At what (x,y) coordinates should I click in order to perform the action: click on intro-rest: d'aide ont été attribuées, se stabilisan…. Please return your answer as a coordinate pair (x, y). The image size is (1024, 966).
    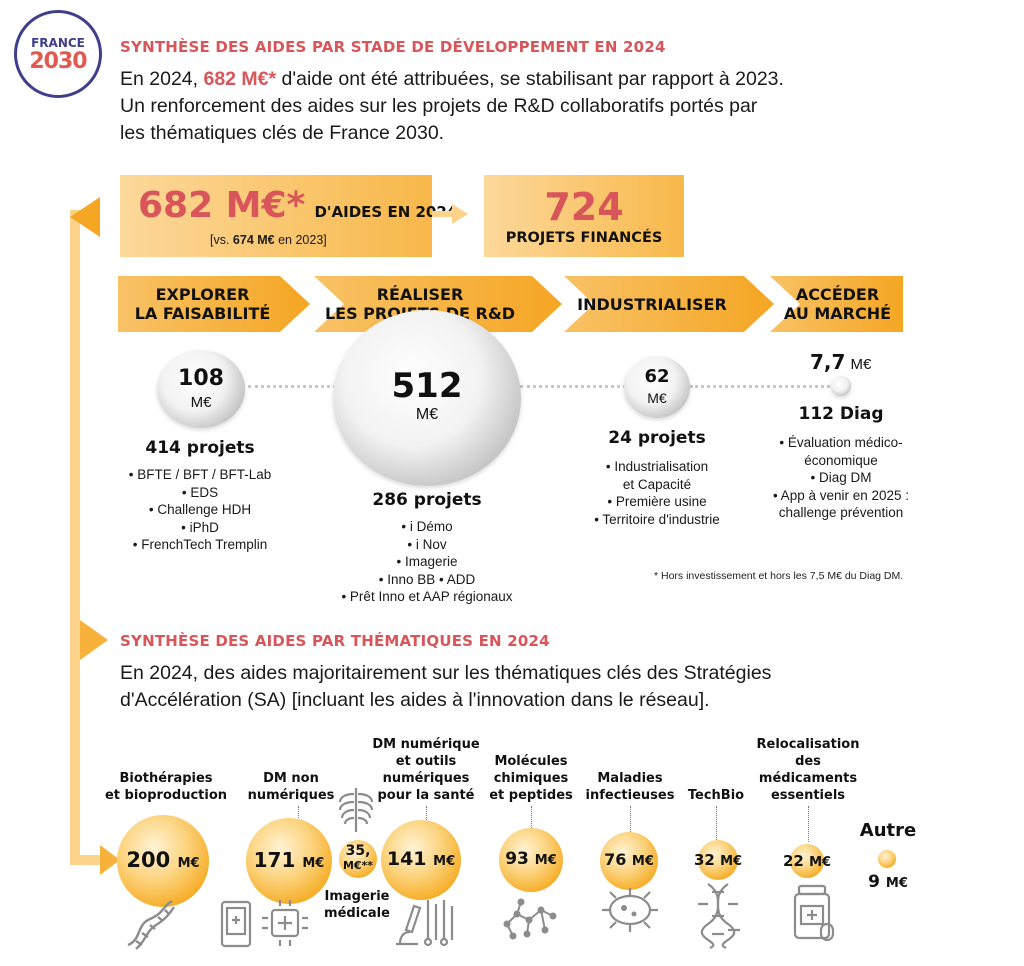
    Looking at the image, I should click on (530, 79).